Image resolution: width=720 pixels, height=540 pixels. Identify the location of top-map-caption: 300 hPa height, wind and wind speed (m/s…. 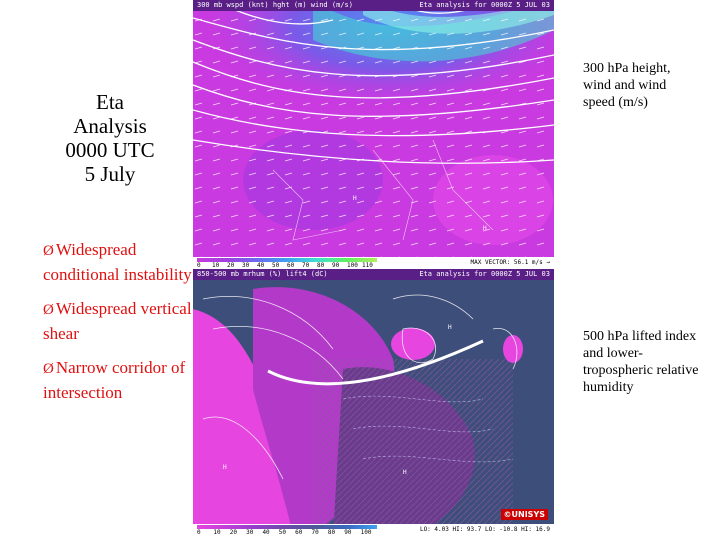
(627, 85).